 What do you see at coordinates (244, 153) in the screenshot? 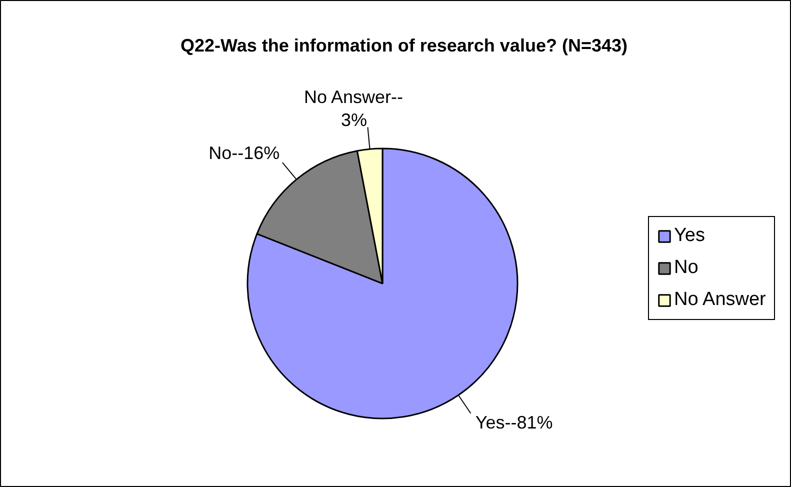
I see `data-label: No--16%` at bounding box center [244, 153].